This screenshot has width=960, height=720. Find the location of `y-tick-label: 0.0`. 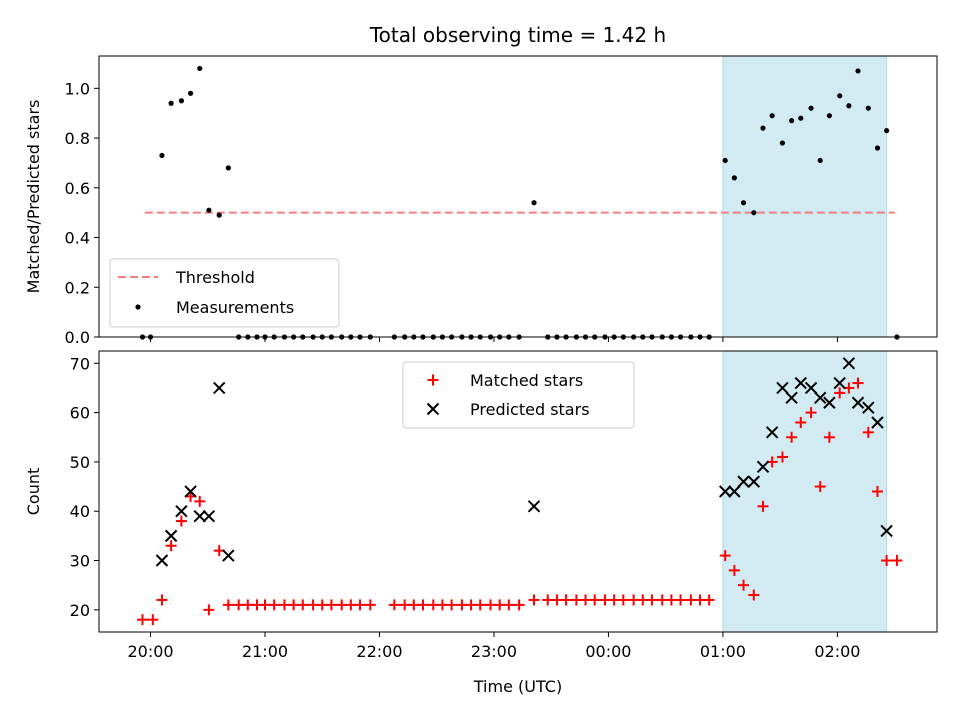

y-tick-label: 0.0 is located at coordinates (77, 337).